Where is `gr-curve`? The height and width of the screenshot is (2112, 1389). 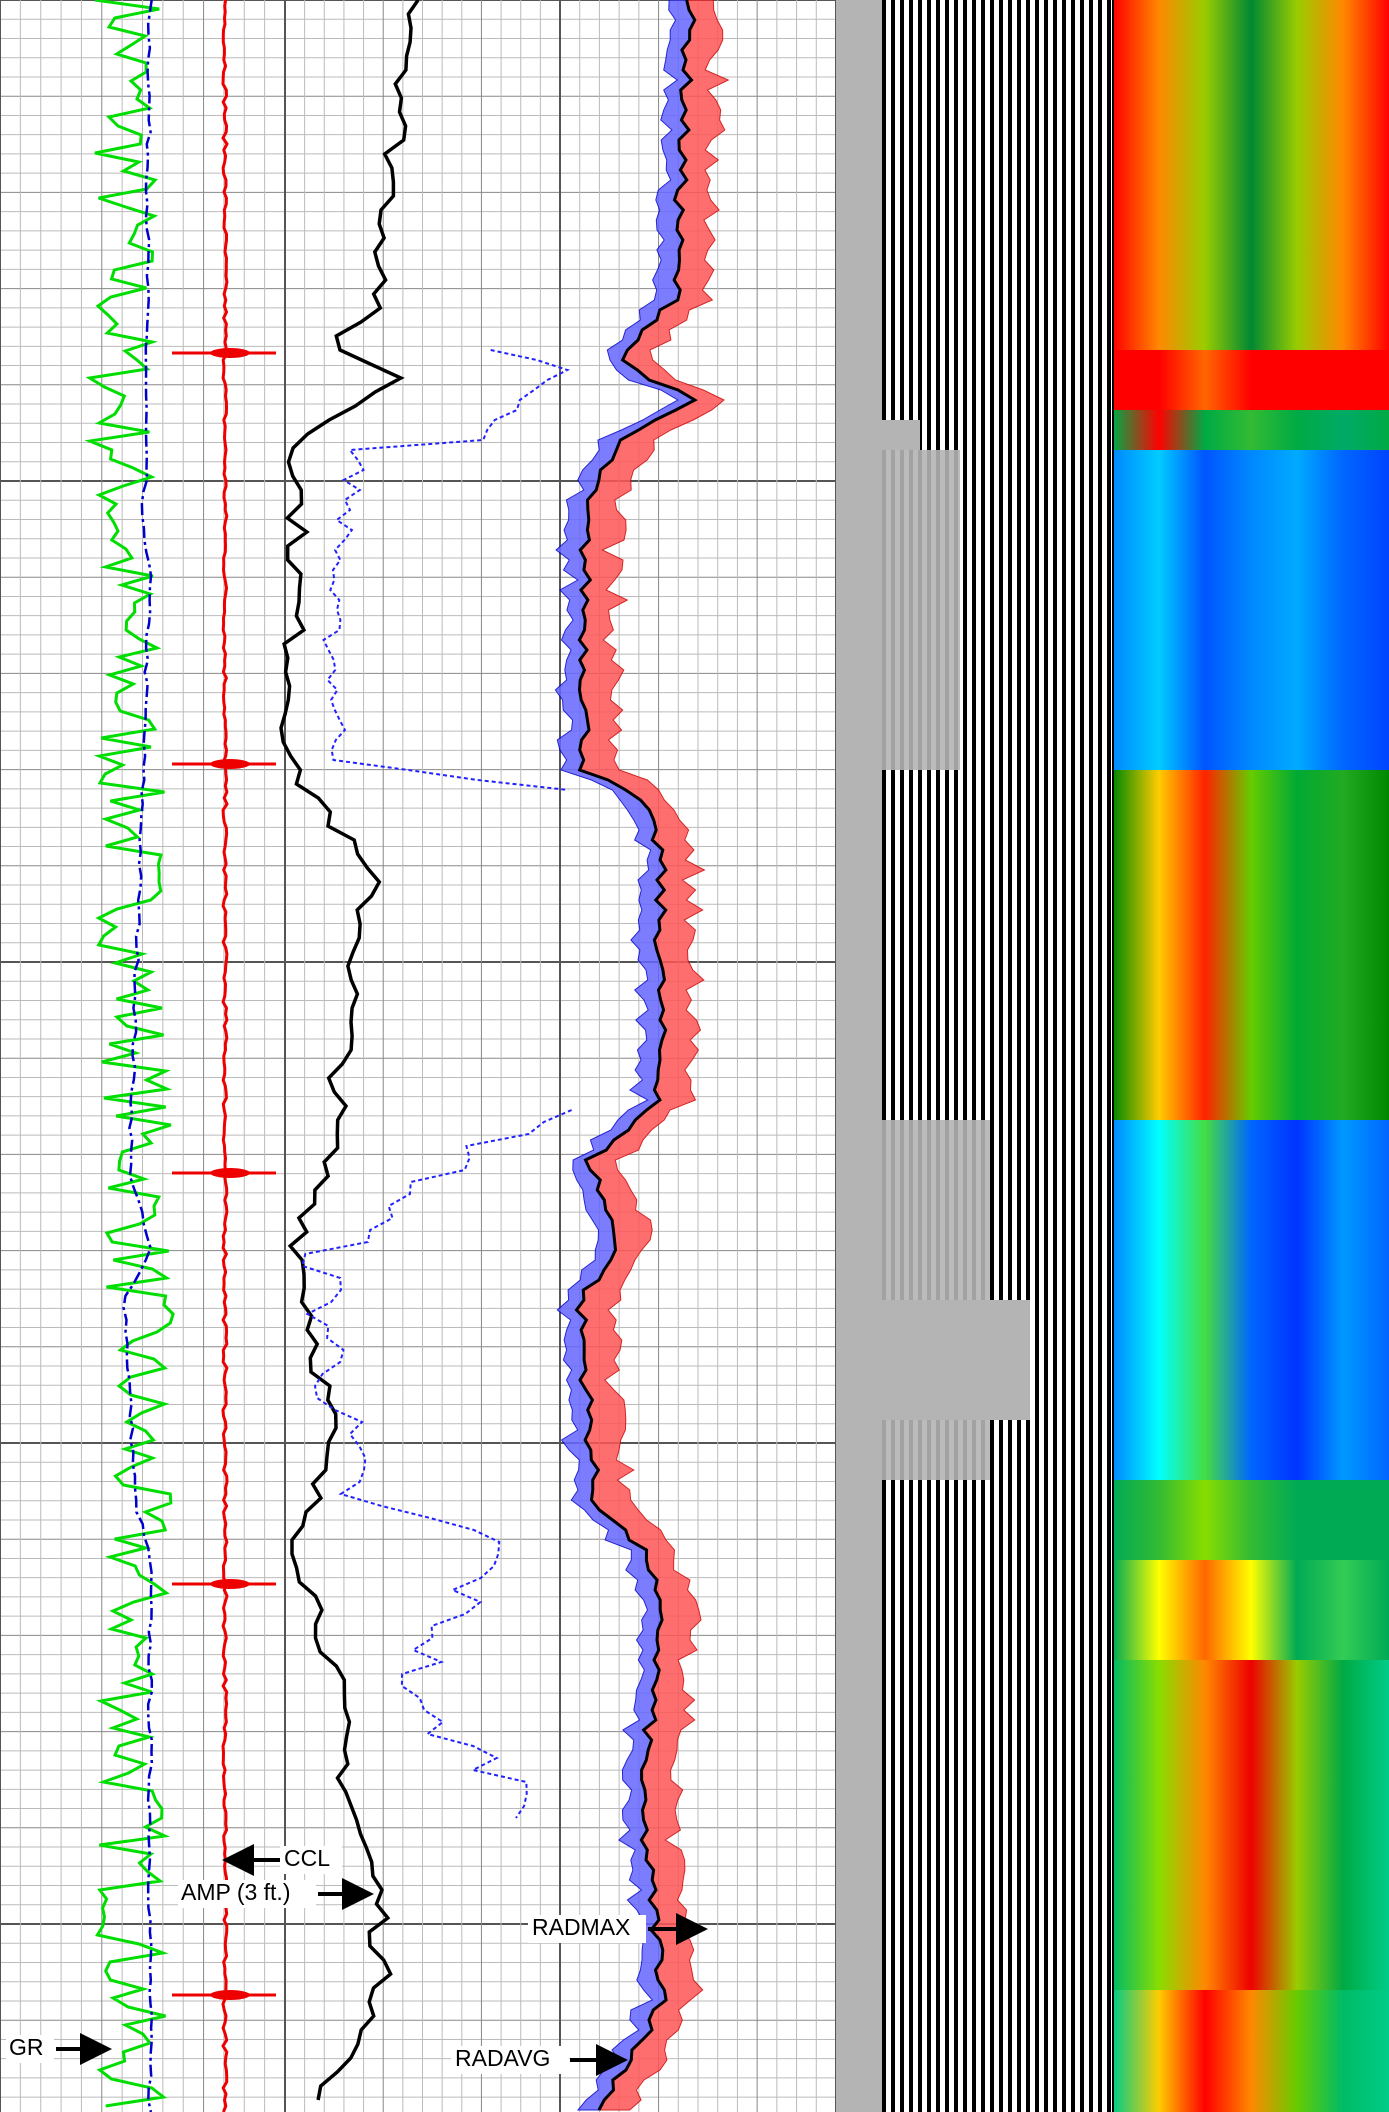 gr-curve is located at coordinates (129, 1054).